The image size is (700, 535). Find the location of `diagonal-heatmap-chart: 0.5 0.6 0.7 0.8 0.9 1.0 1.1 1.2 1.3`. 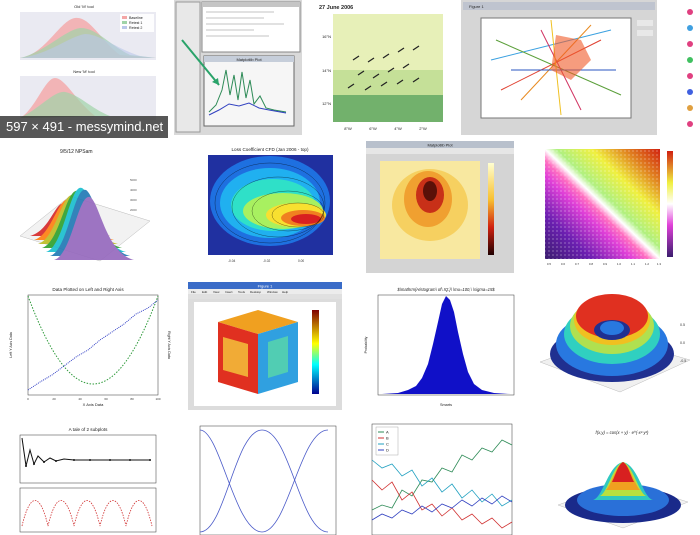

diagonal-heatmap-chart: 0.5 0.6 0.7 0.8 0.9 1.0 1.1 1.2 1.3 is located at coordinates (613, 207).